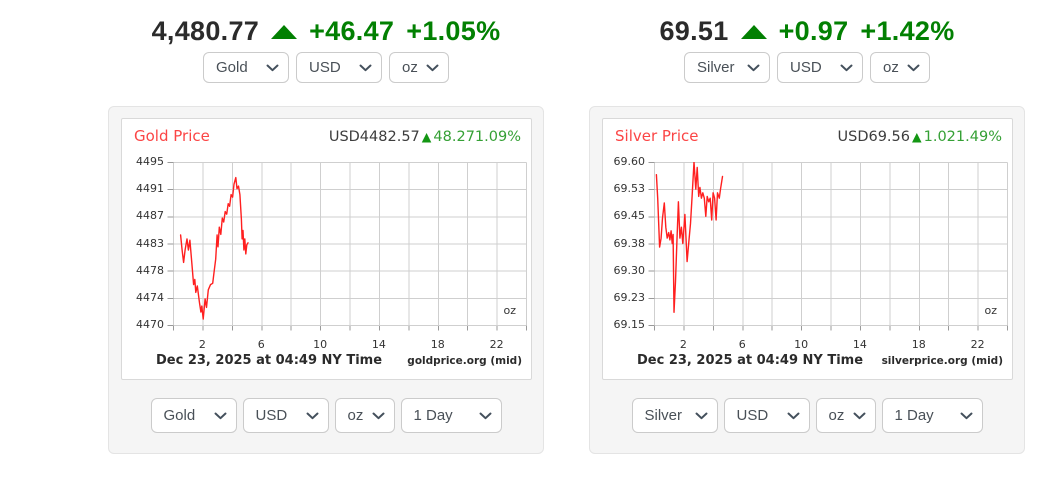 The height and width of the screenshot is (481, 1062). What do you see at coordinates (326, 31) in the screenshot?
I see `gold-quote-header: 4,480.77 +46.47 +1.05%` at bounding box center [326, 31].